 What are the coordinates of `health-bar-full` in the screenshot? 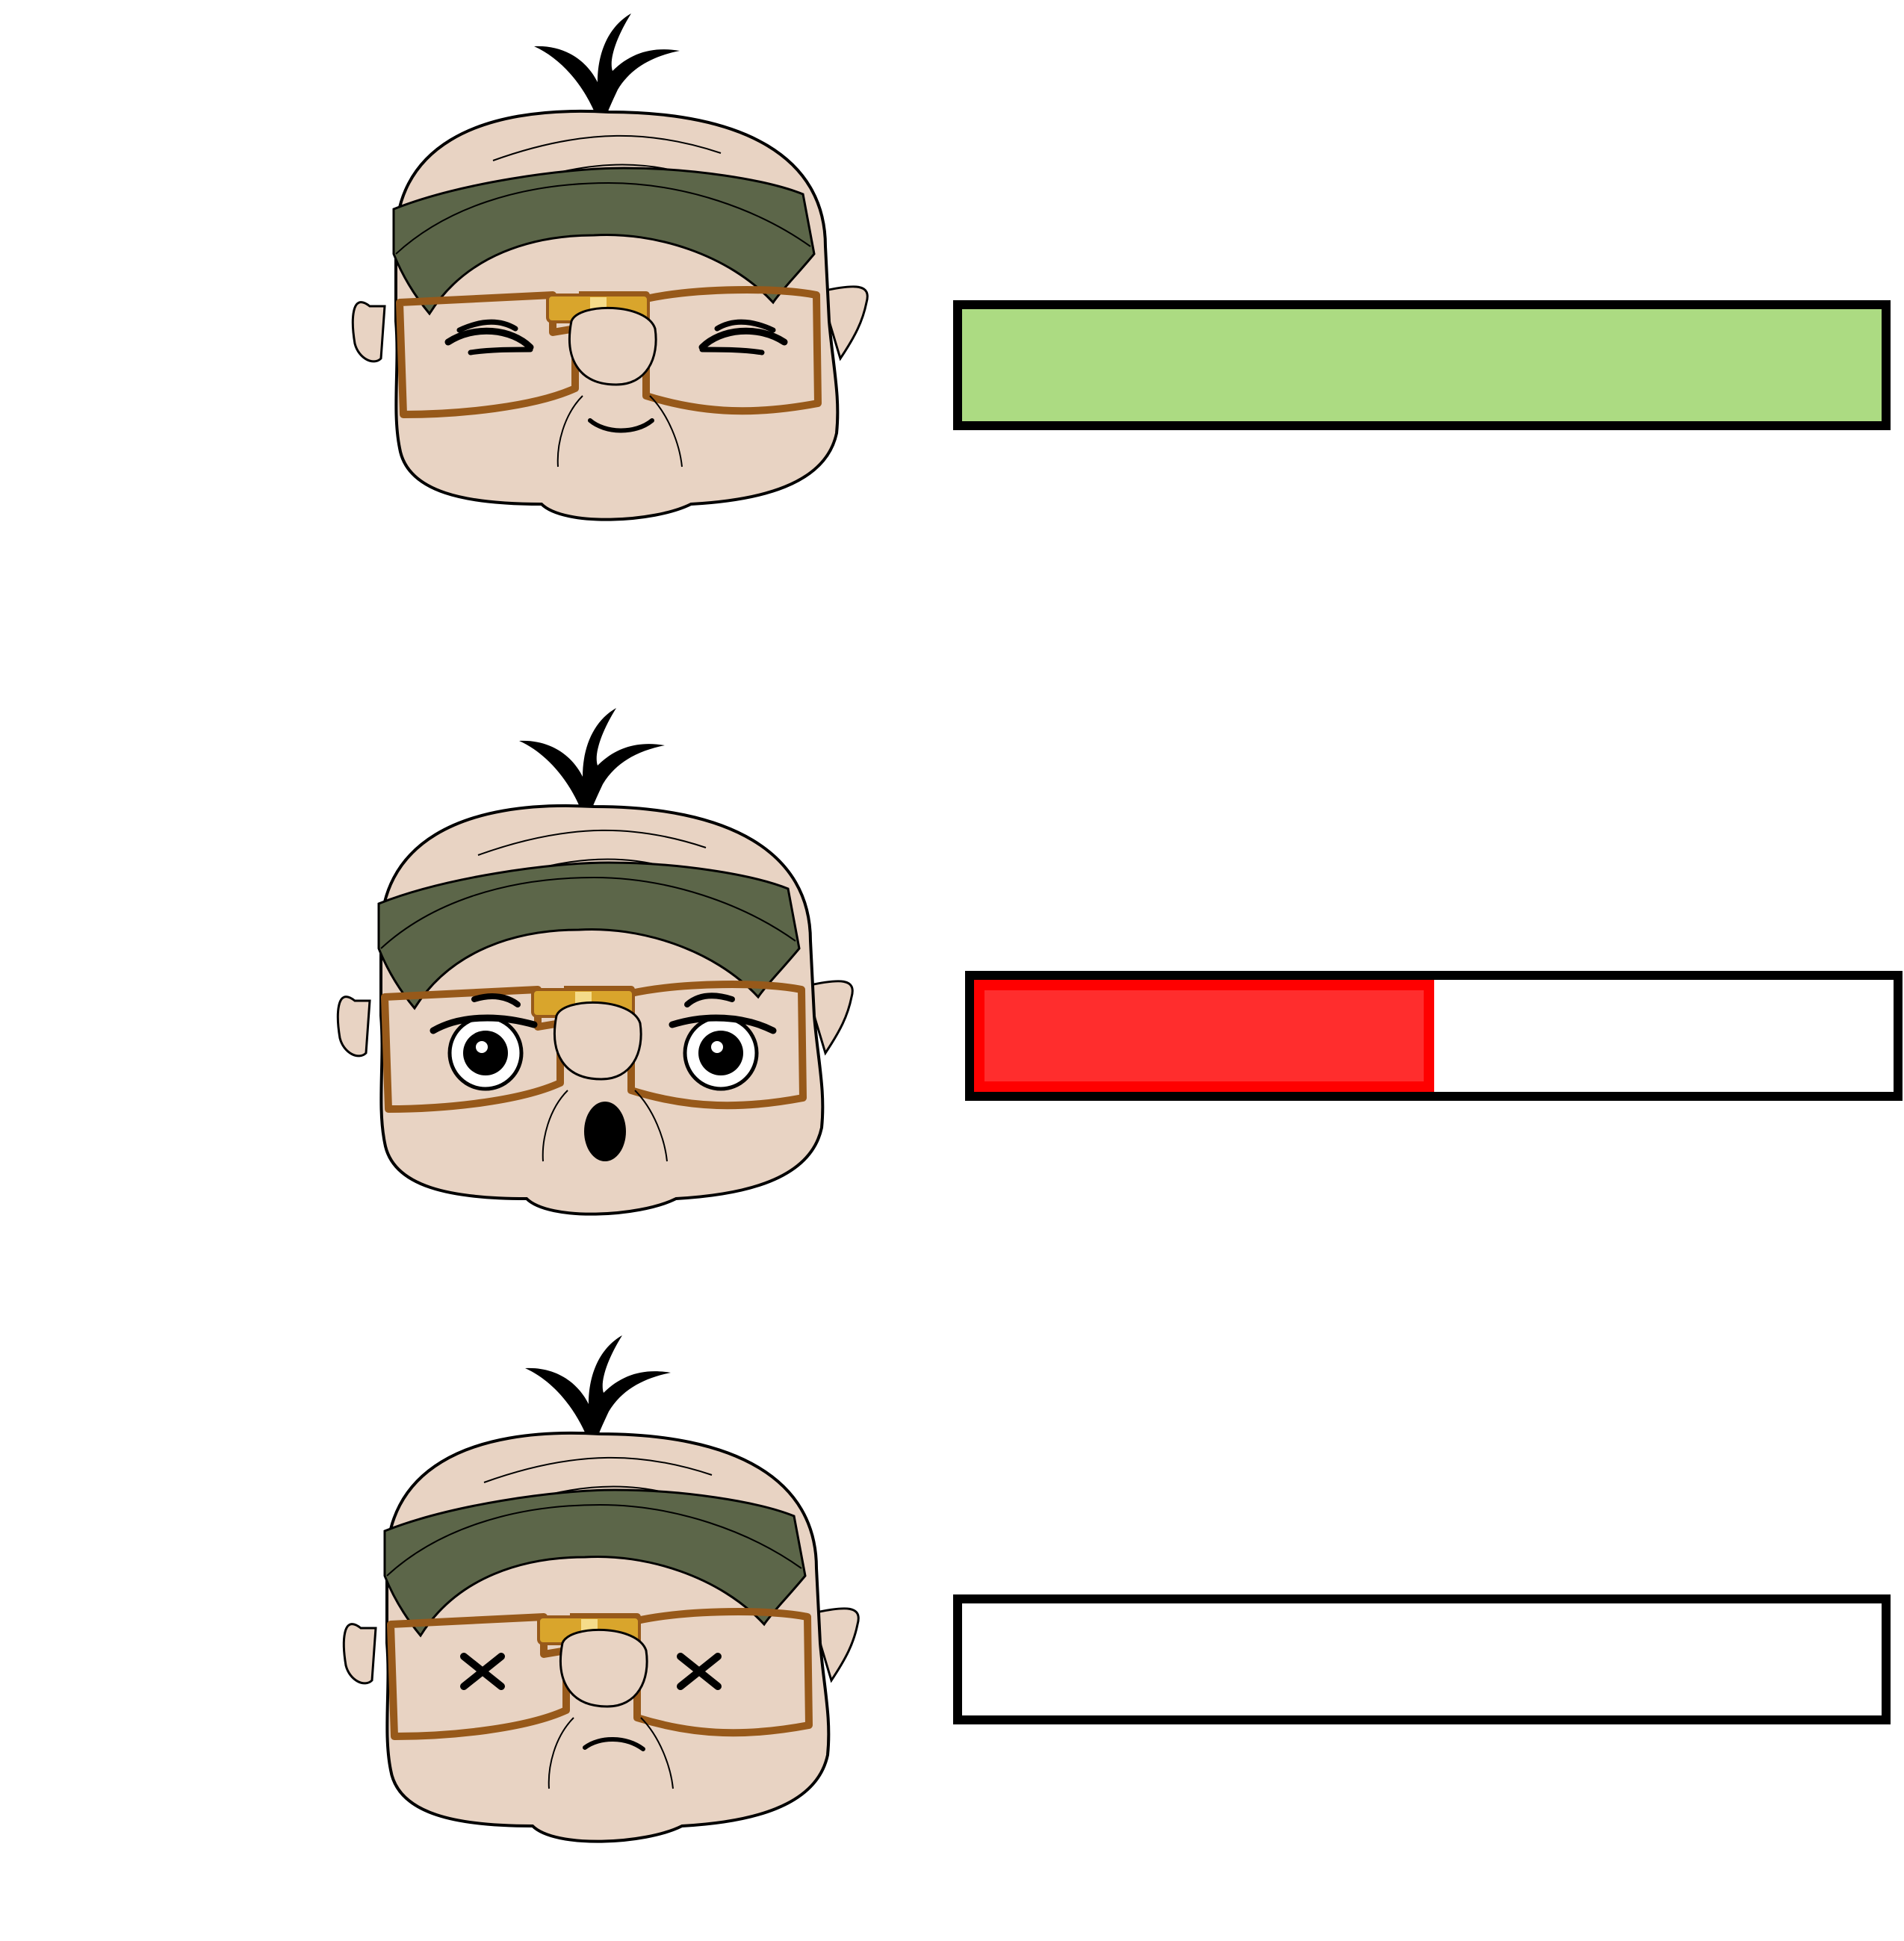 It's located at (1422, 365).